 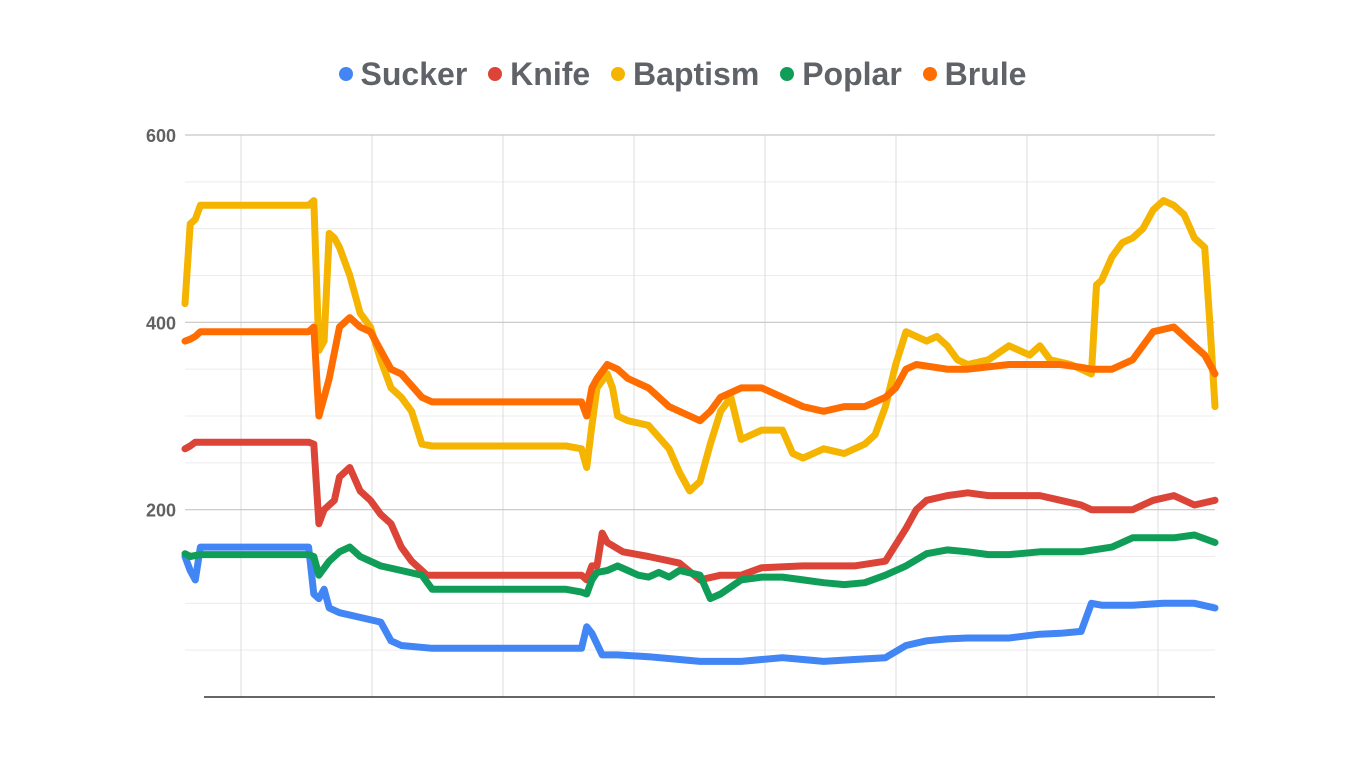 What do you see at coordinates (787, 74) in the screenshot?
I see `legend-marker-poplar` at bounding box center [787, 74].